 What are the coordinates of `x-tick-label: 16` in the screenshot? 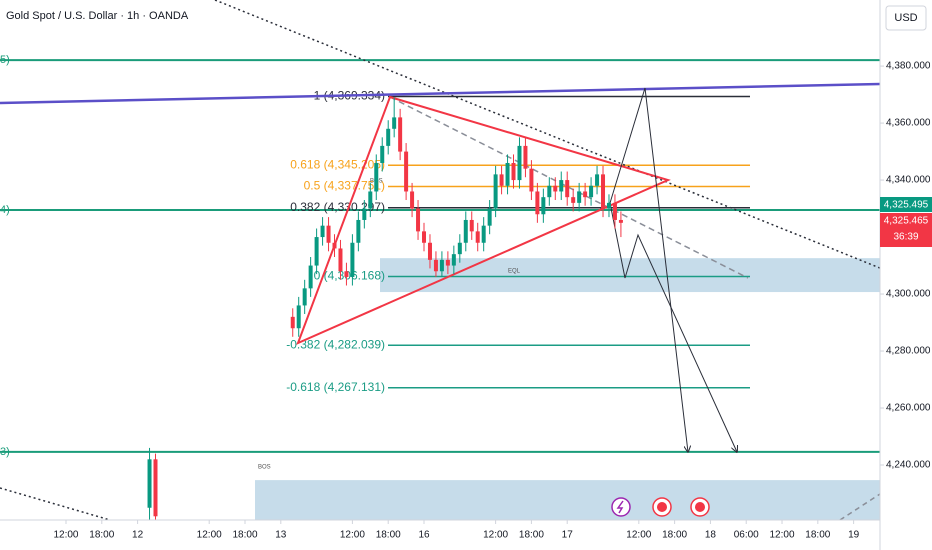 It's located at (424, 535).